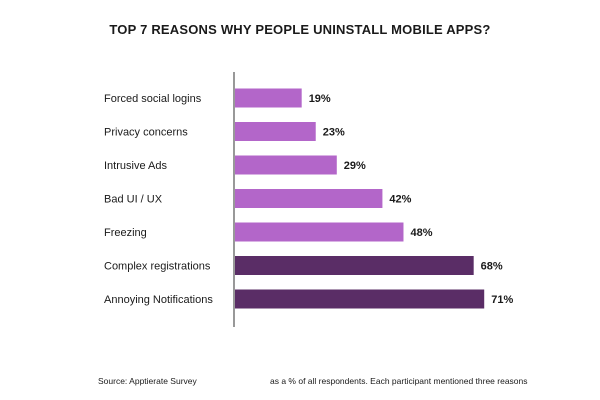 This screenshot has height=400, width=600. Describe the element at coordinates (268, 98) in the screenshot. I see `bar-forced-social-logins` at that location.